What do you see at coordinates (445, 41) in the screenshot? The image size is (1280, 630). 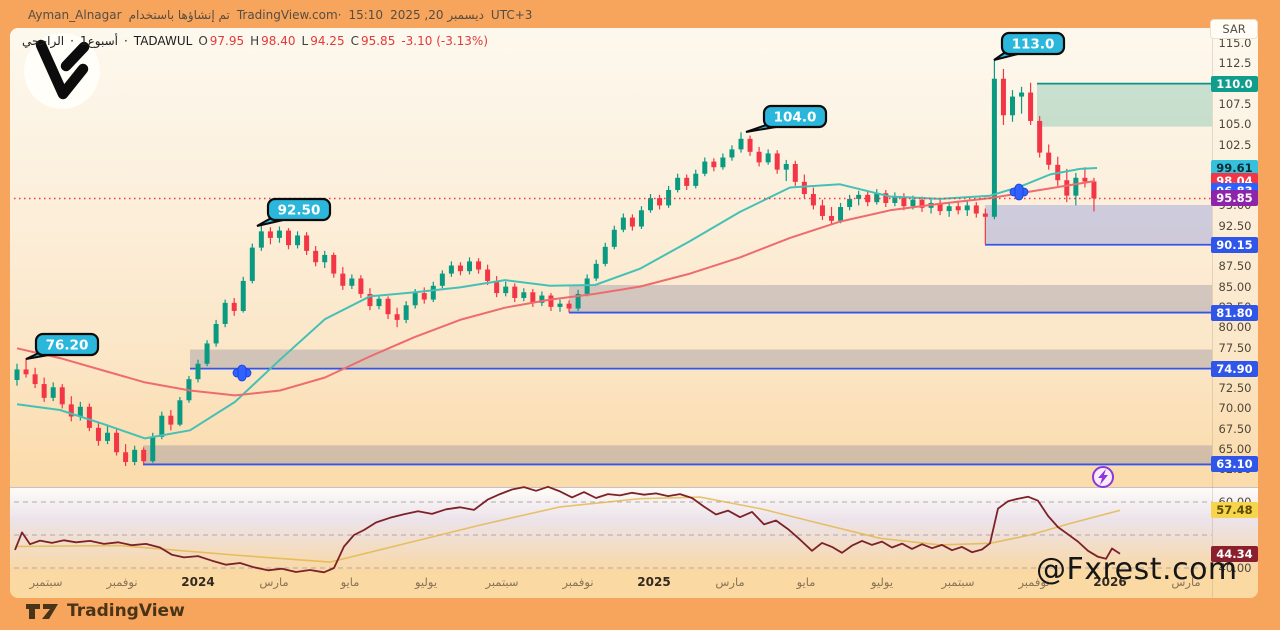 I see `change-value: -3.10 (-3.13%)` at bounding box center [445, 41].